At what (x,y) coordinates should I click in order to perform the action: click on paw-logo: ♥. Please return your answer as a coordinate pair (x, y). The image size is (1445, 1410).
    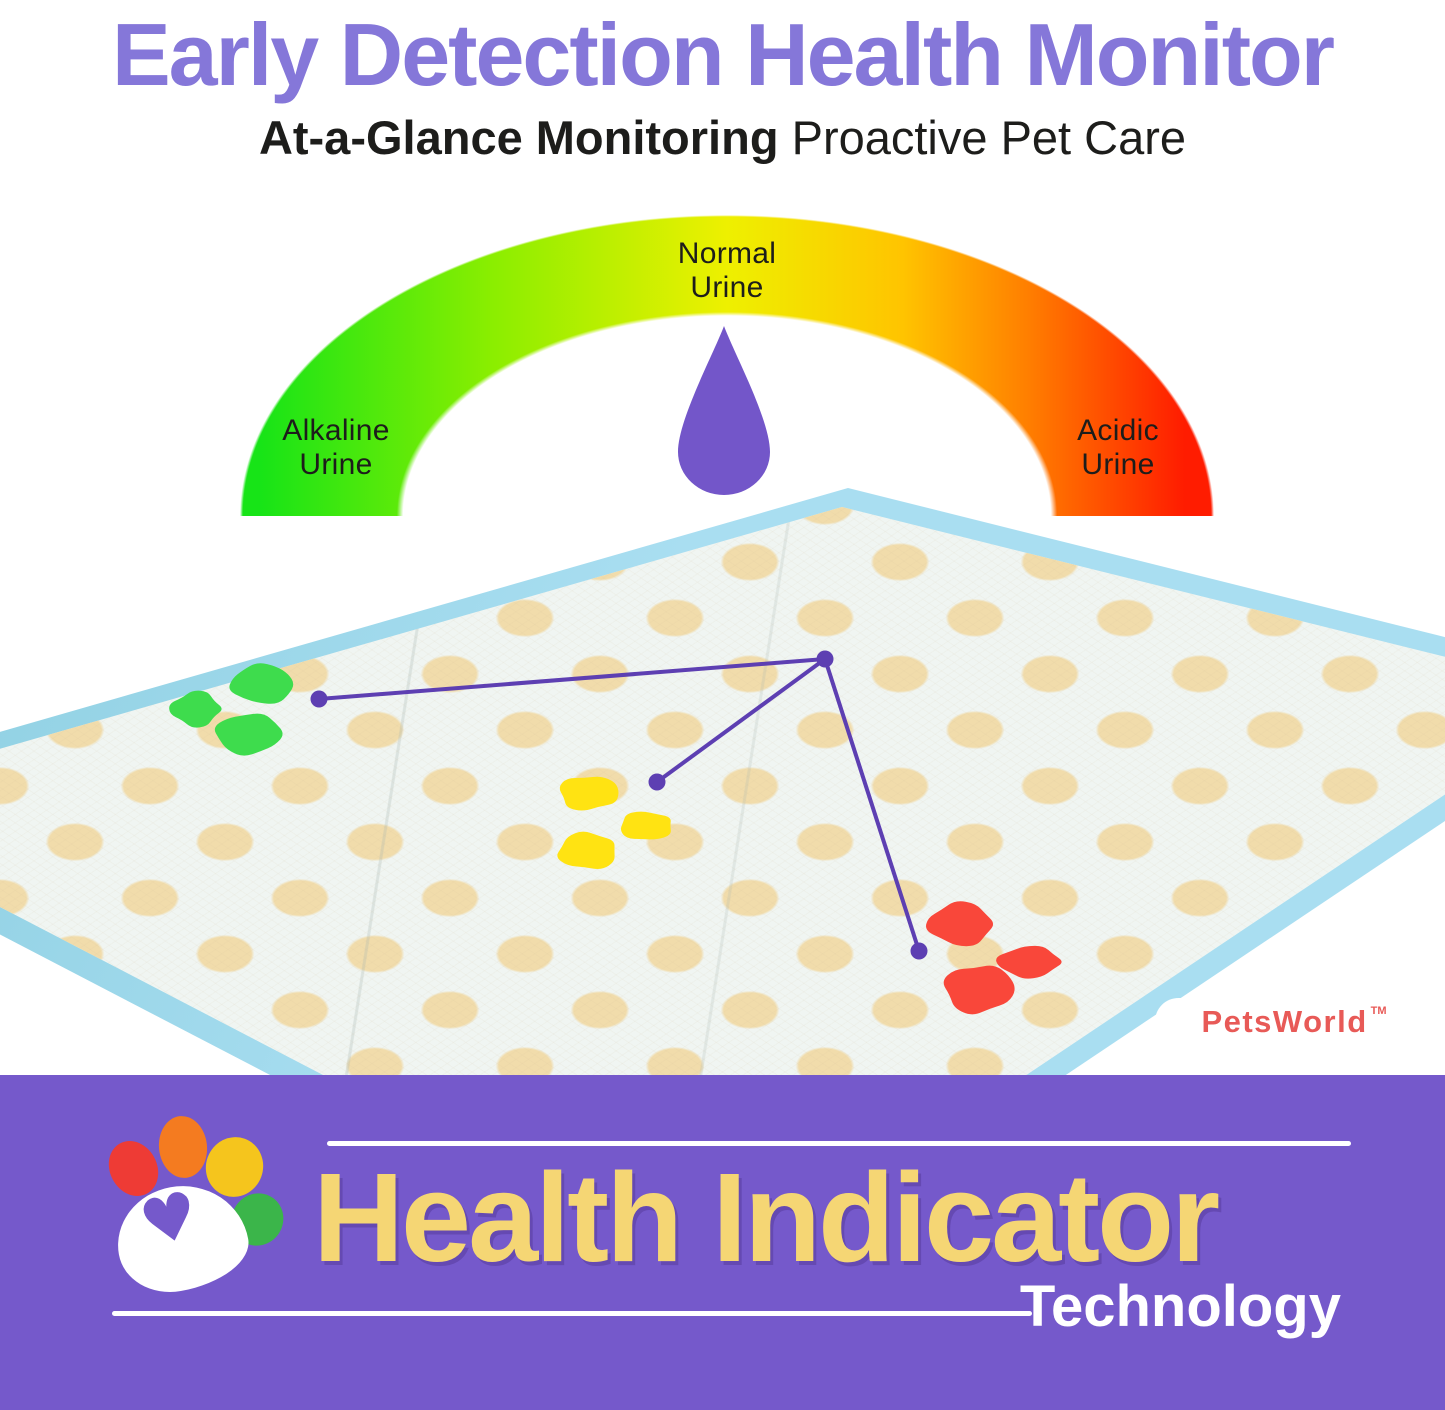
    Looking at the image, I should click on (199, 1207).